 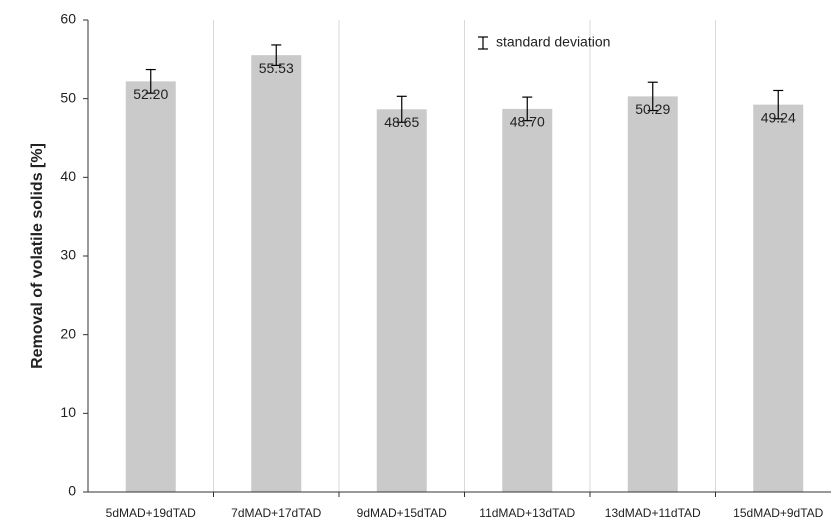 What do you see at coordinates (276, 68) in the screenshot?
I see `value-label: 55.53` at bounding box center [276, 68].